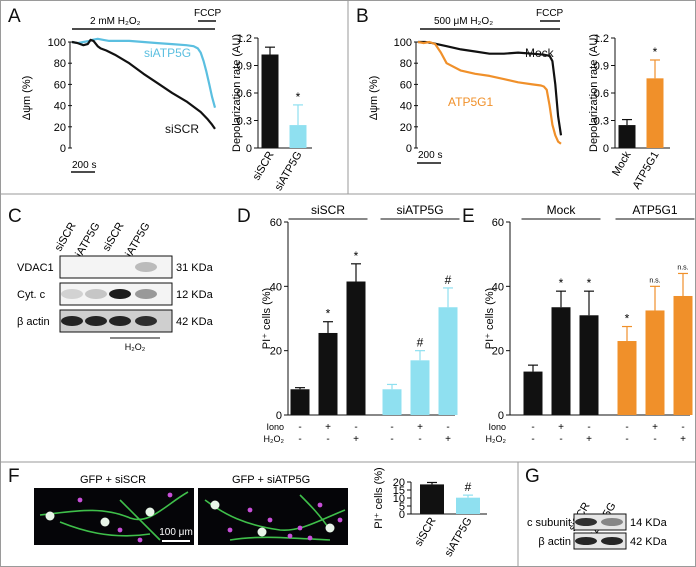  I want to click on panel-letter-d: D, so click(244, 216).